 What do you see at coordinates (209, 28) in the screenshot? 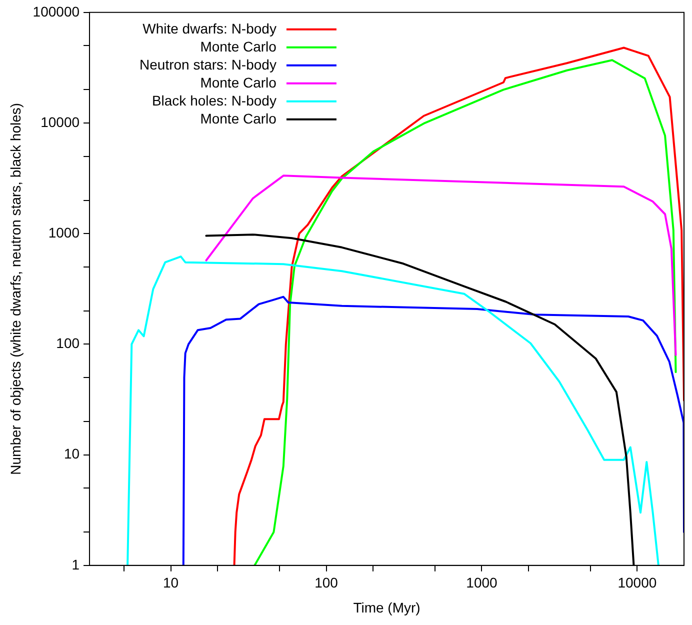
I see `legend-label: White dwarfs: N-body` at bounding box center [209, 28].